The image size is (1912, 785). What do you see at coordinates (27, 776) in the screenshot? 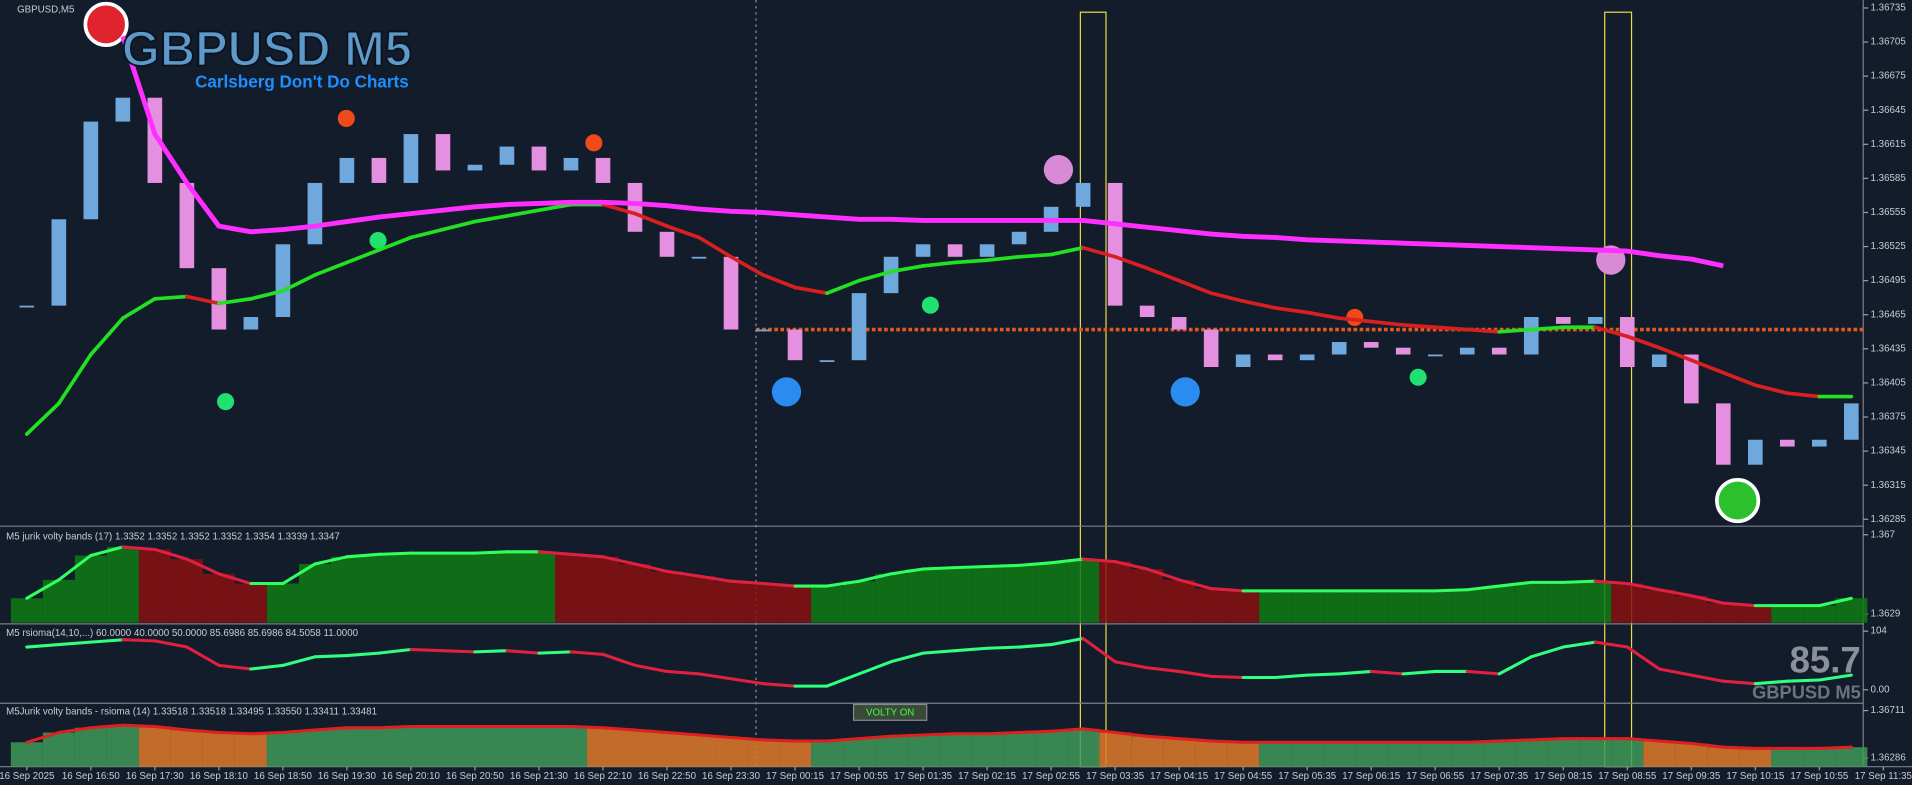
I see `x-tick-label: 16 Sep 2025` at bounding box center [27, 776].